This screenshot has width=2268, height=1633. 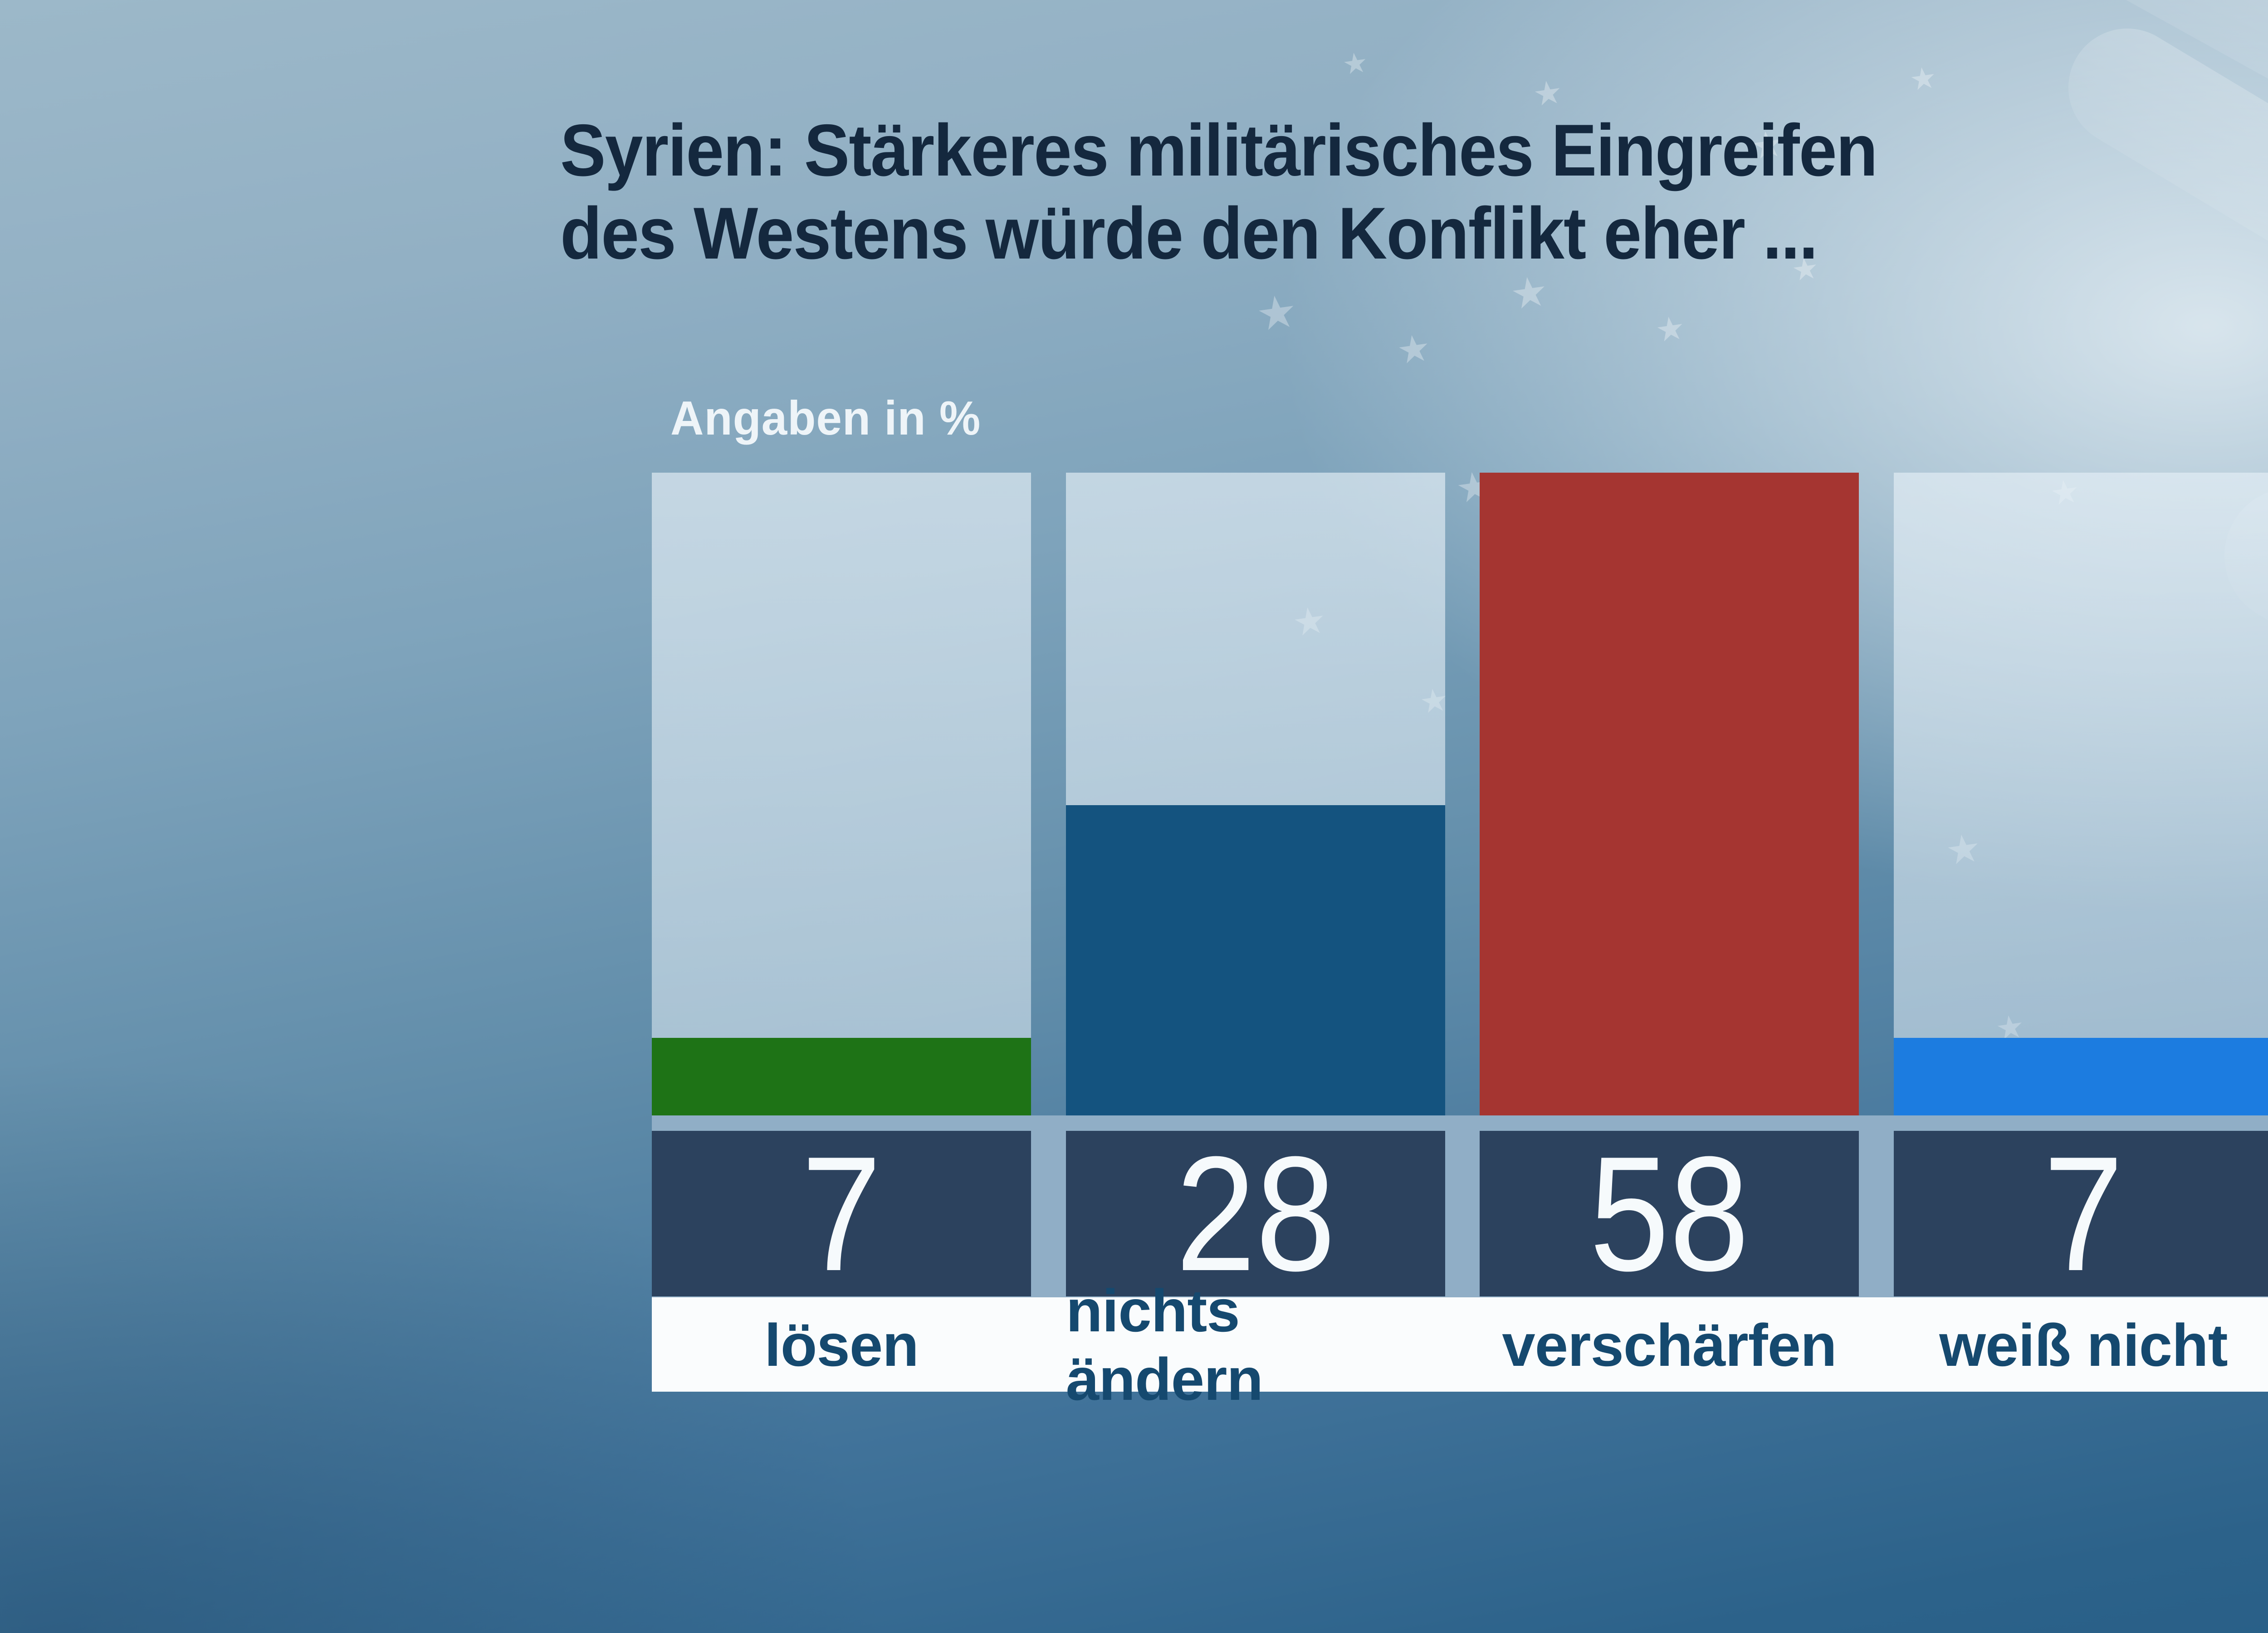 I want to click on chart-column-nichts-aendern: 28 nichts ändern, so click(x=1256, y=943).